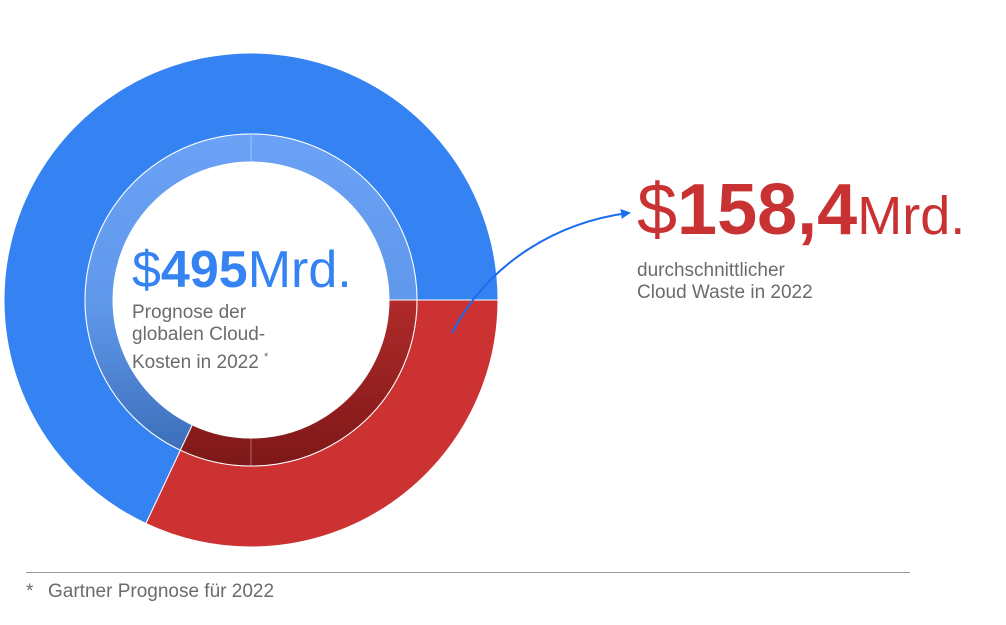  I want to click on footnote-divider, so click(468, 572).